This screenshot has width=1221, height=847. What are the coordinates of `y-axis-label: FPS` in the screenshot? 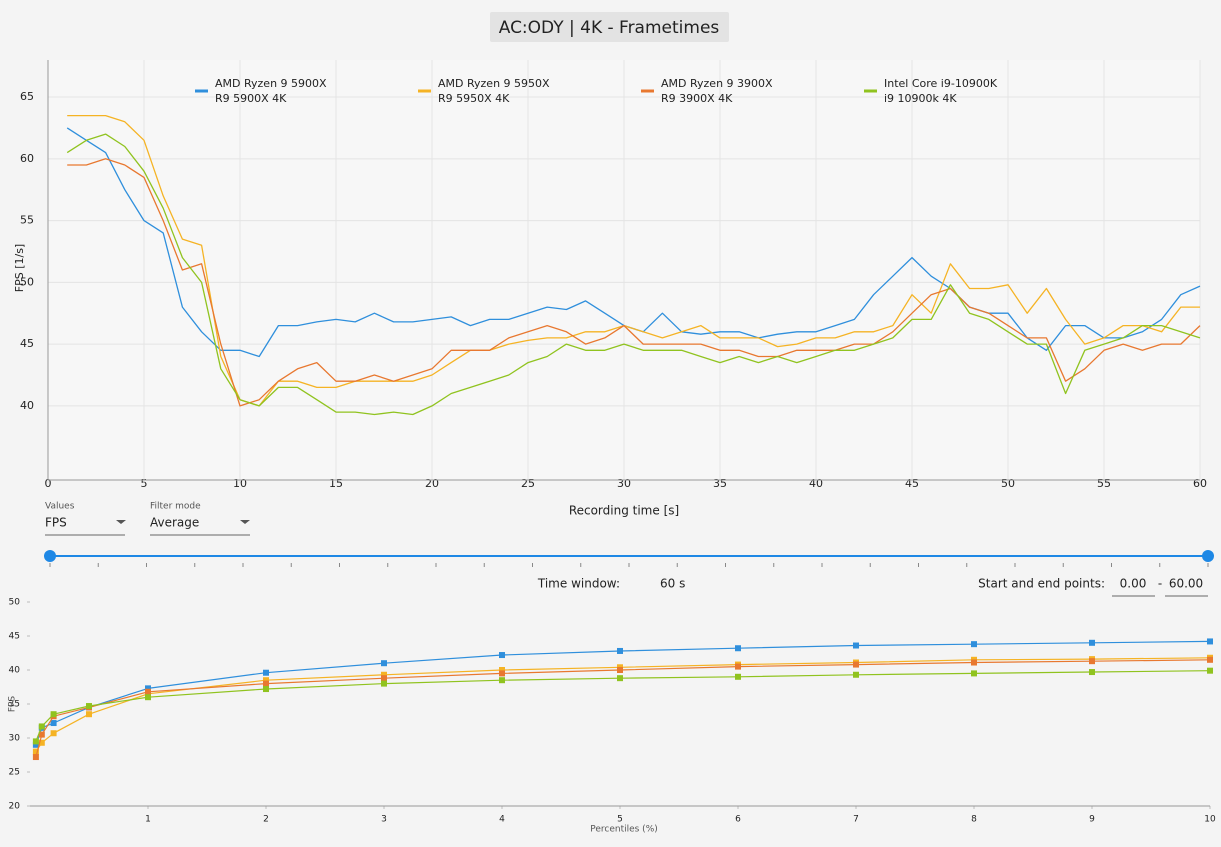 It's located at (13, 704).